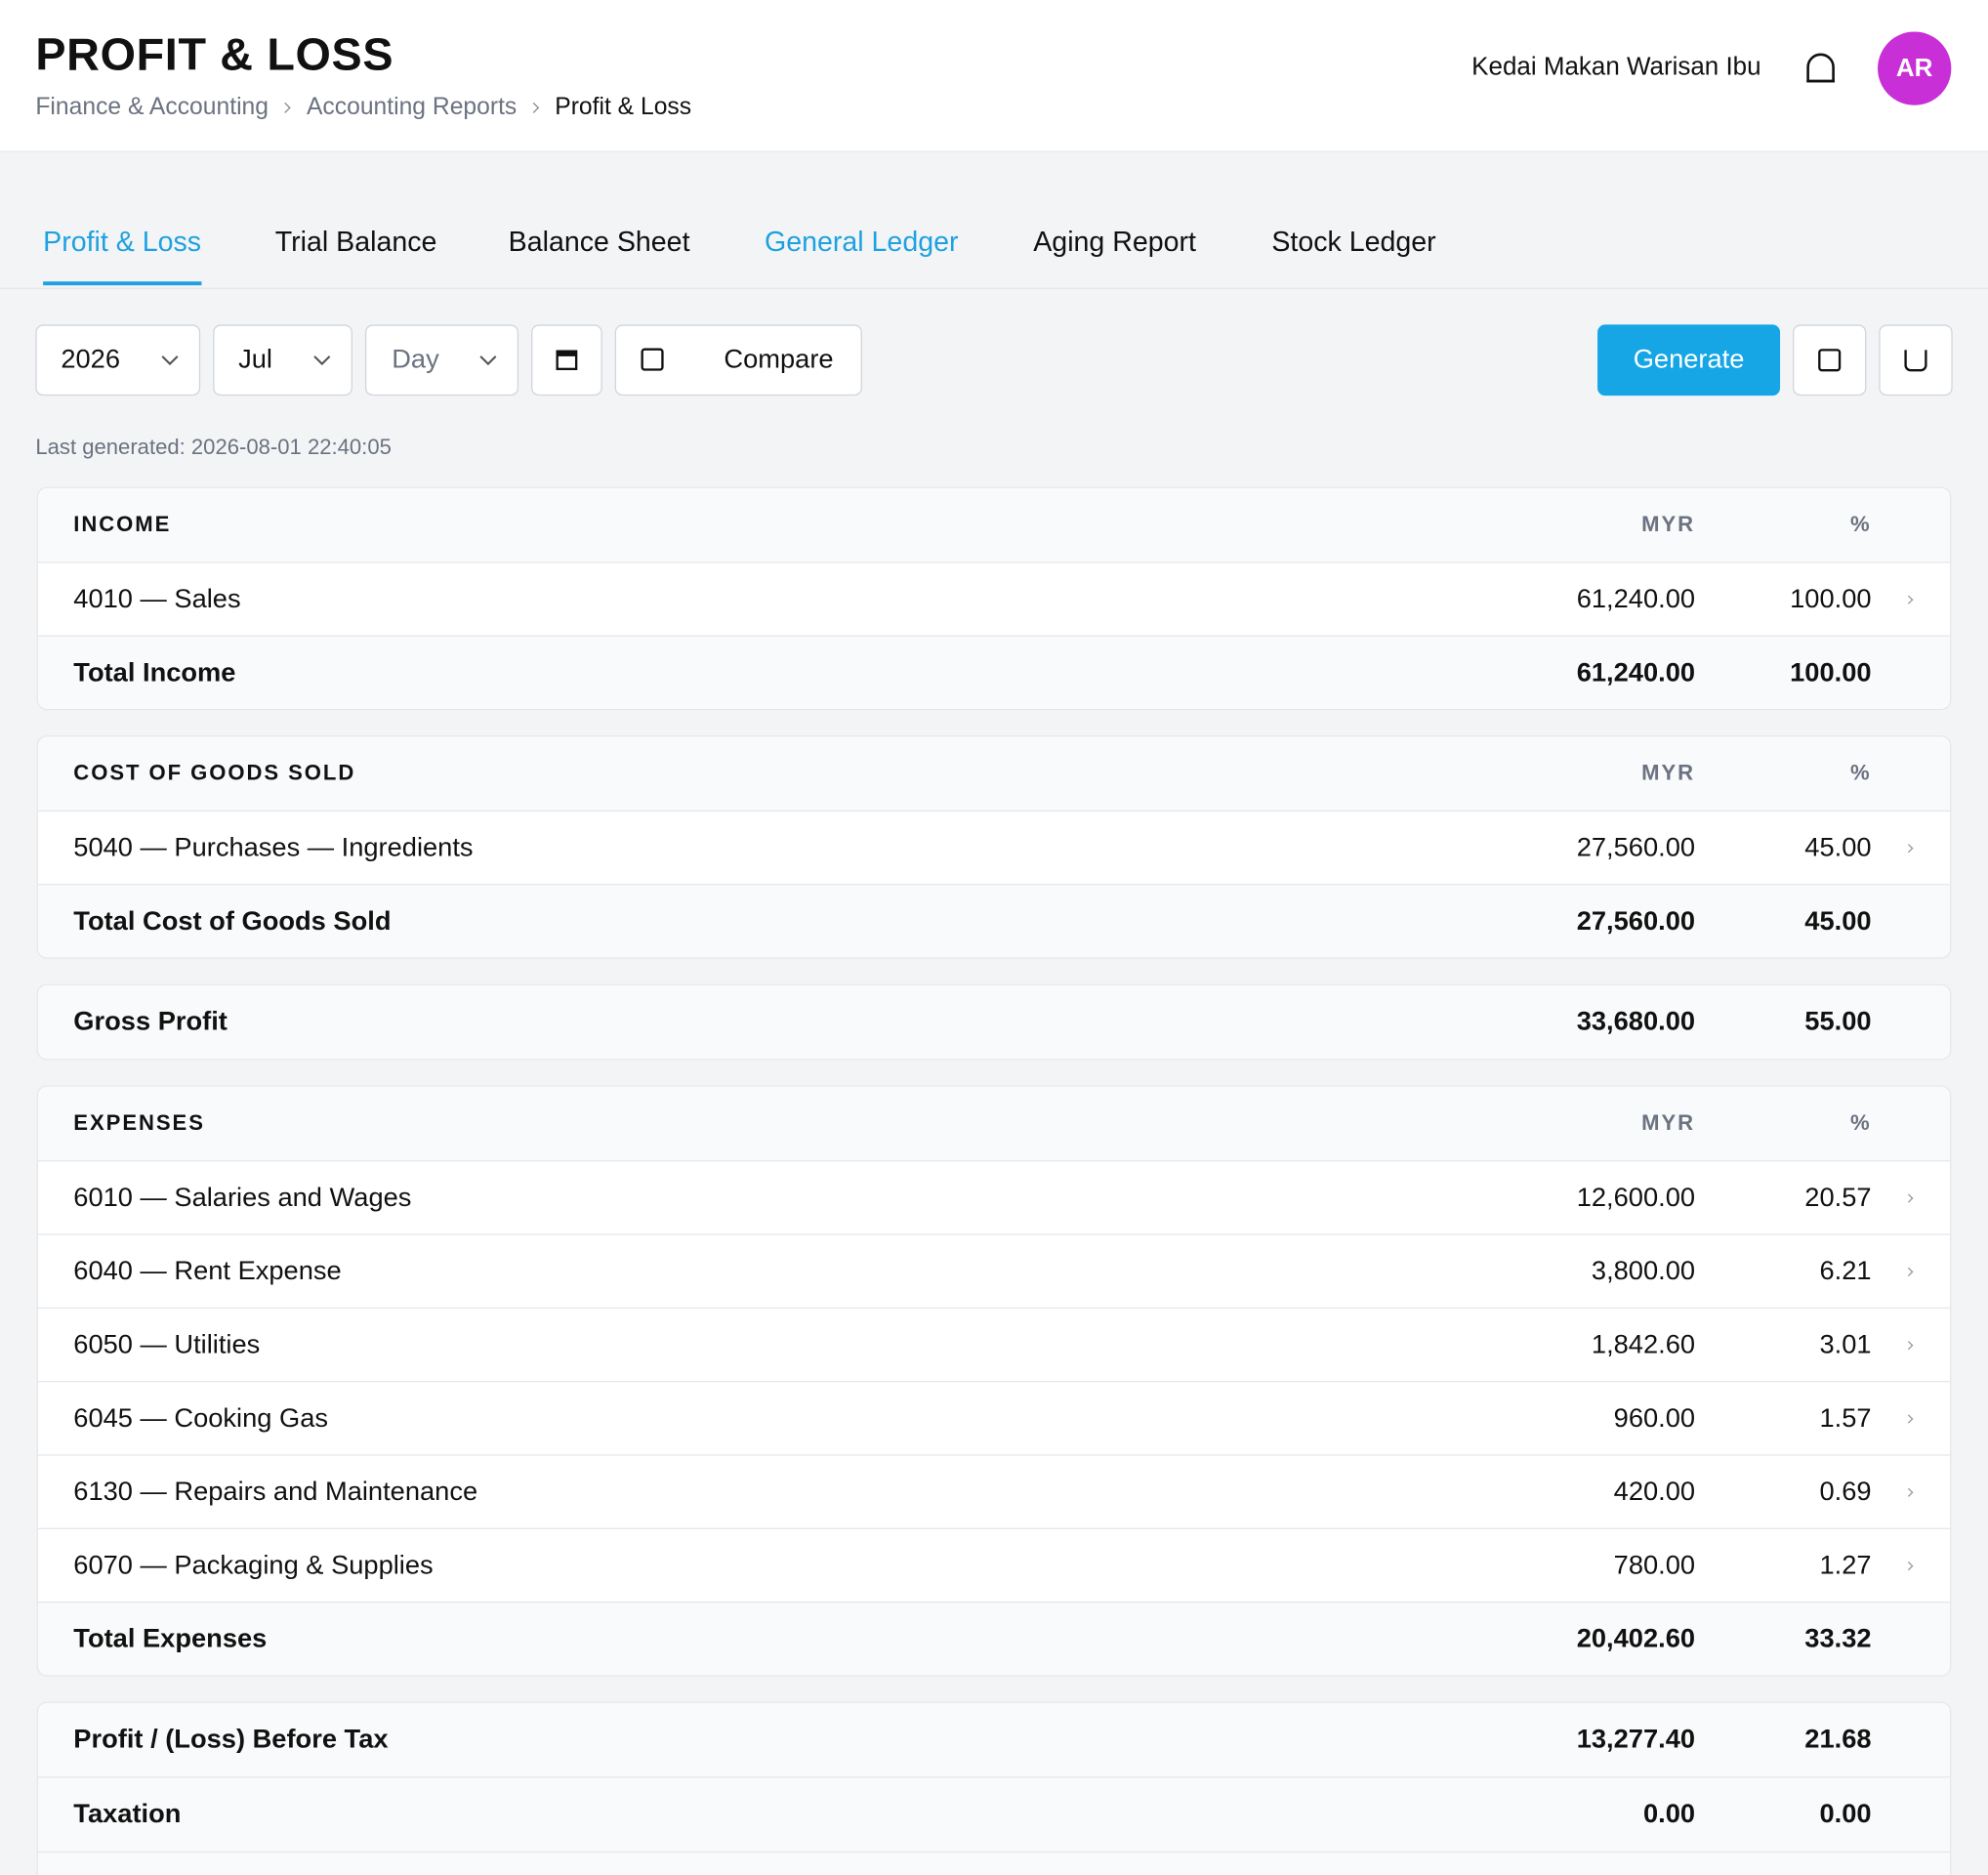 This screenshot has width=1988, height=1875. What do you see at coordinates (994, 1638) in the screenshot?
I see `table-row: Total Expenses 20,402.60 33.32` at bounding box center [994, 1638].